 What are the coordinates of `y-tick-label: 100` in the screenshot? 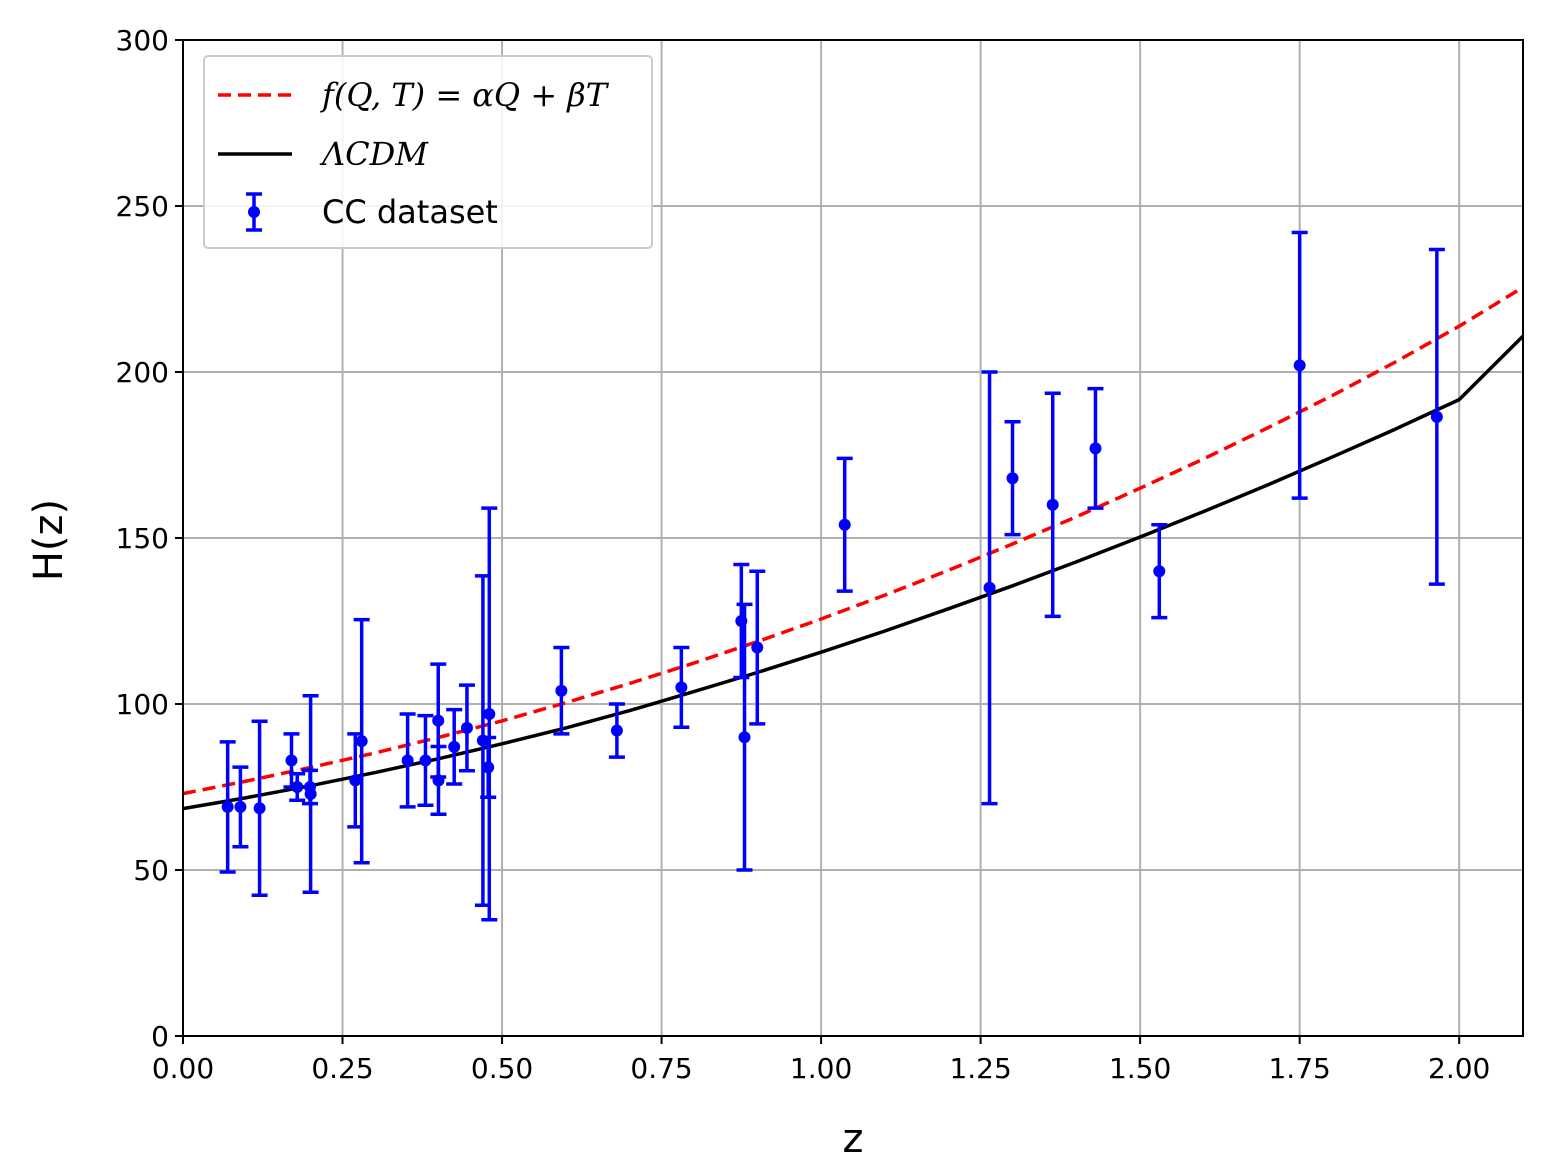 It's located at (142, 704).